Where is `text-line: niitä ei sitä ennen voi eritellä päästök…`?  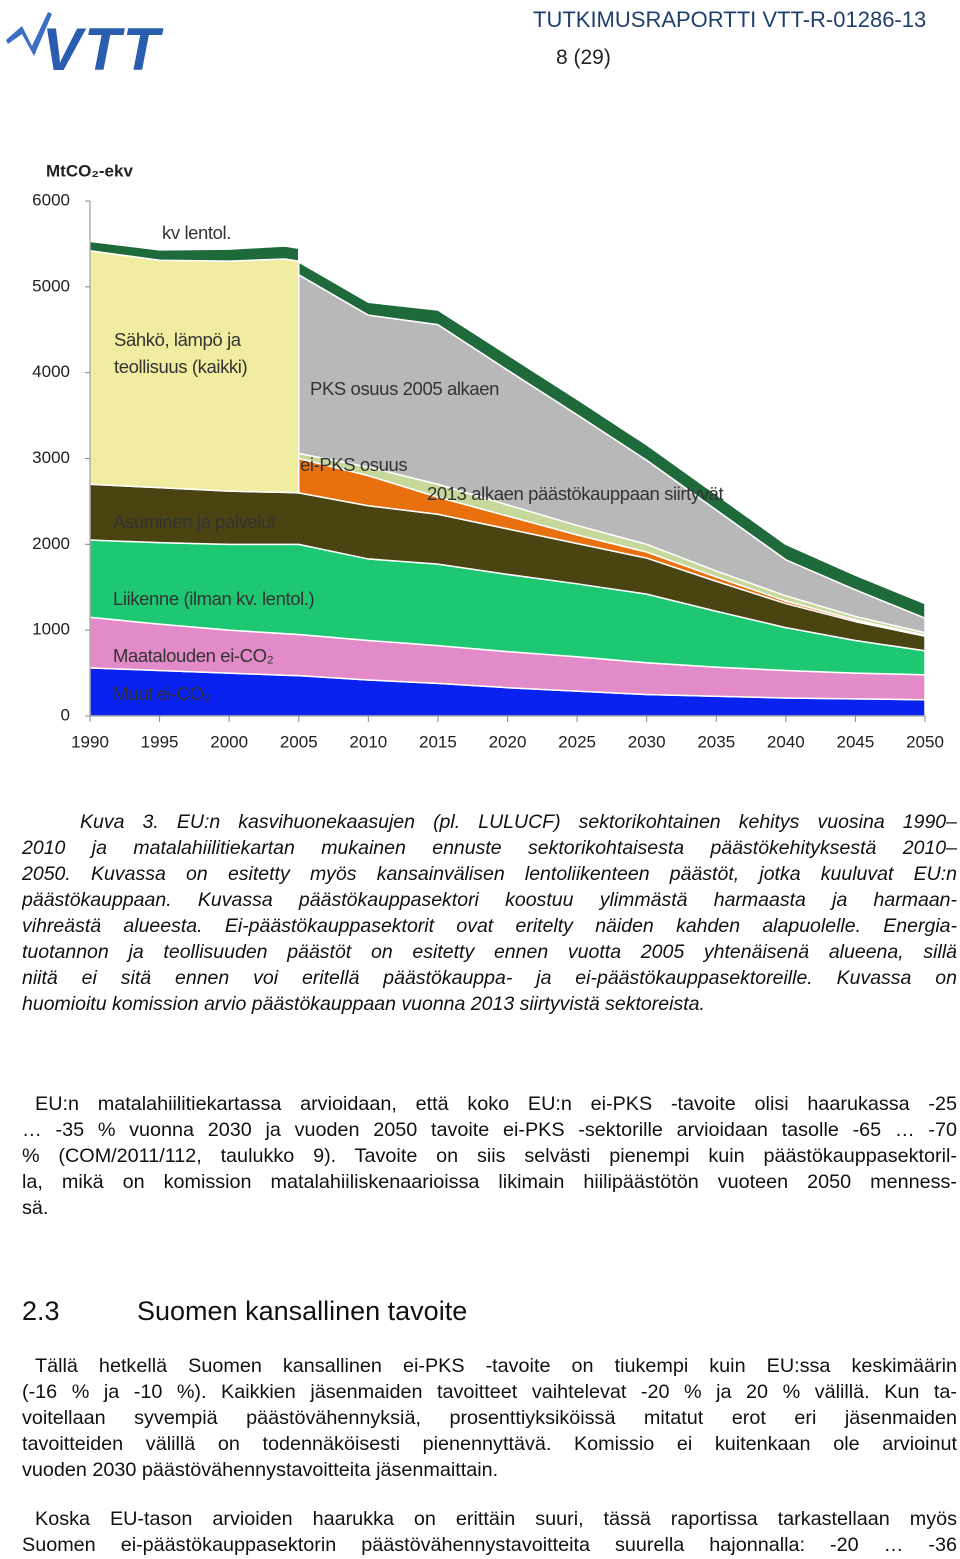 text-line: niitä ei sitä ennen voi eritellä päästök… is located at coordinates (489, 978).